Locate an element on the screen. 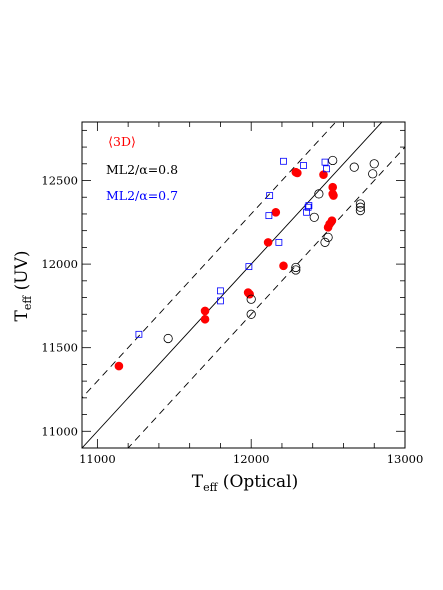 Image resolution: width=443 pixels, height=590 pixels. x-tick-label: 13000 is located at coordinates (405, 459).